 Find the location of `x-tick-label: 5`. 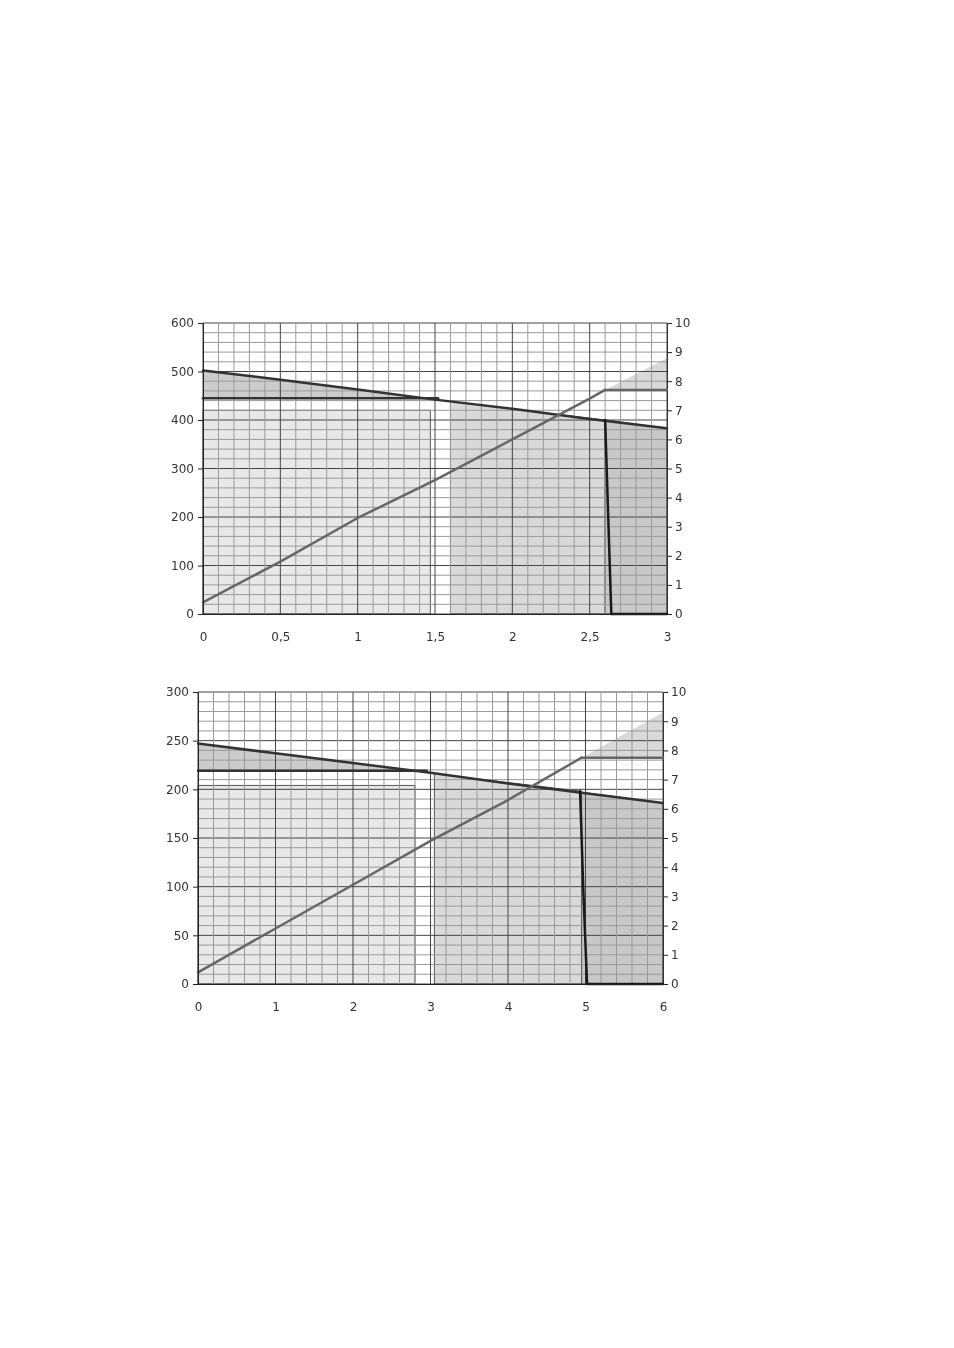

x-tick-label: 5 is located at coordinates (586, 1006).